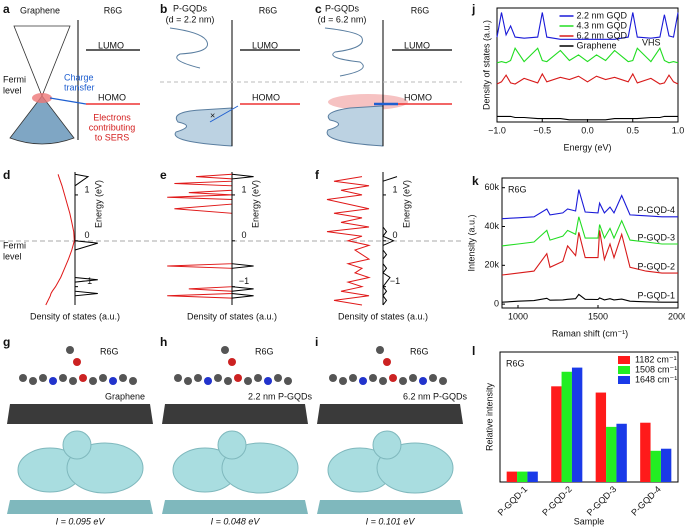 Image resolution: width=685 pixels, height=530 pixels. I want to click on label: Fermi, so click(14, 79).